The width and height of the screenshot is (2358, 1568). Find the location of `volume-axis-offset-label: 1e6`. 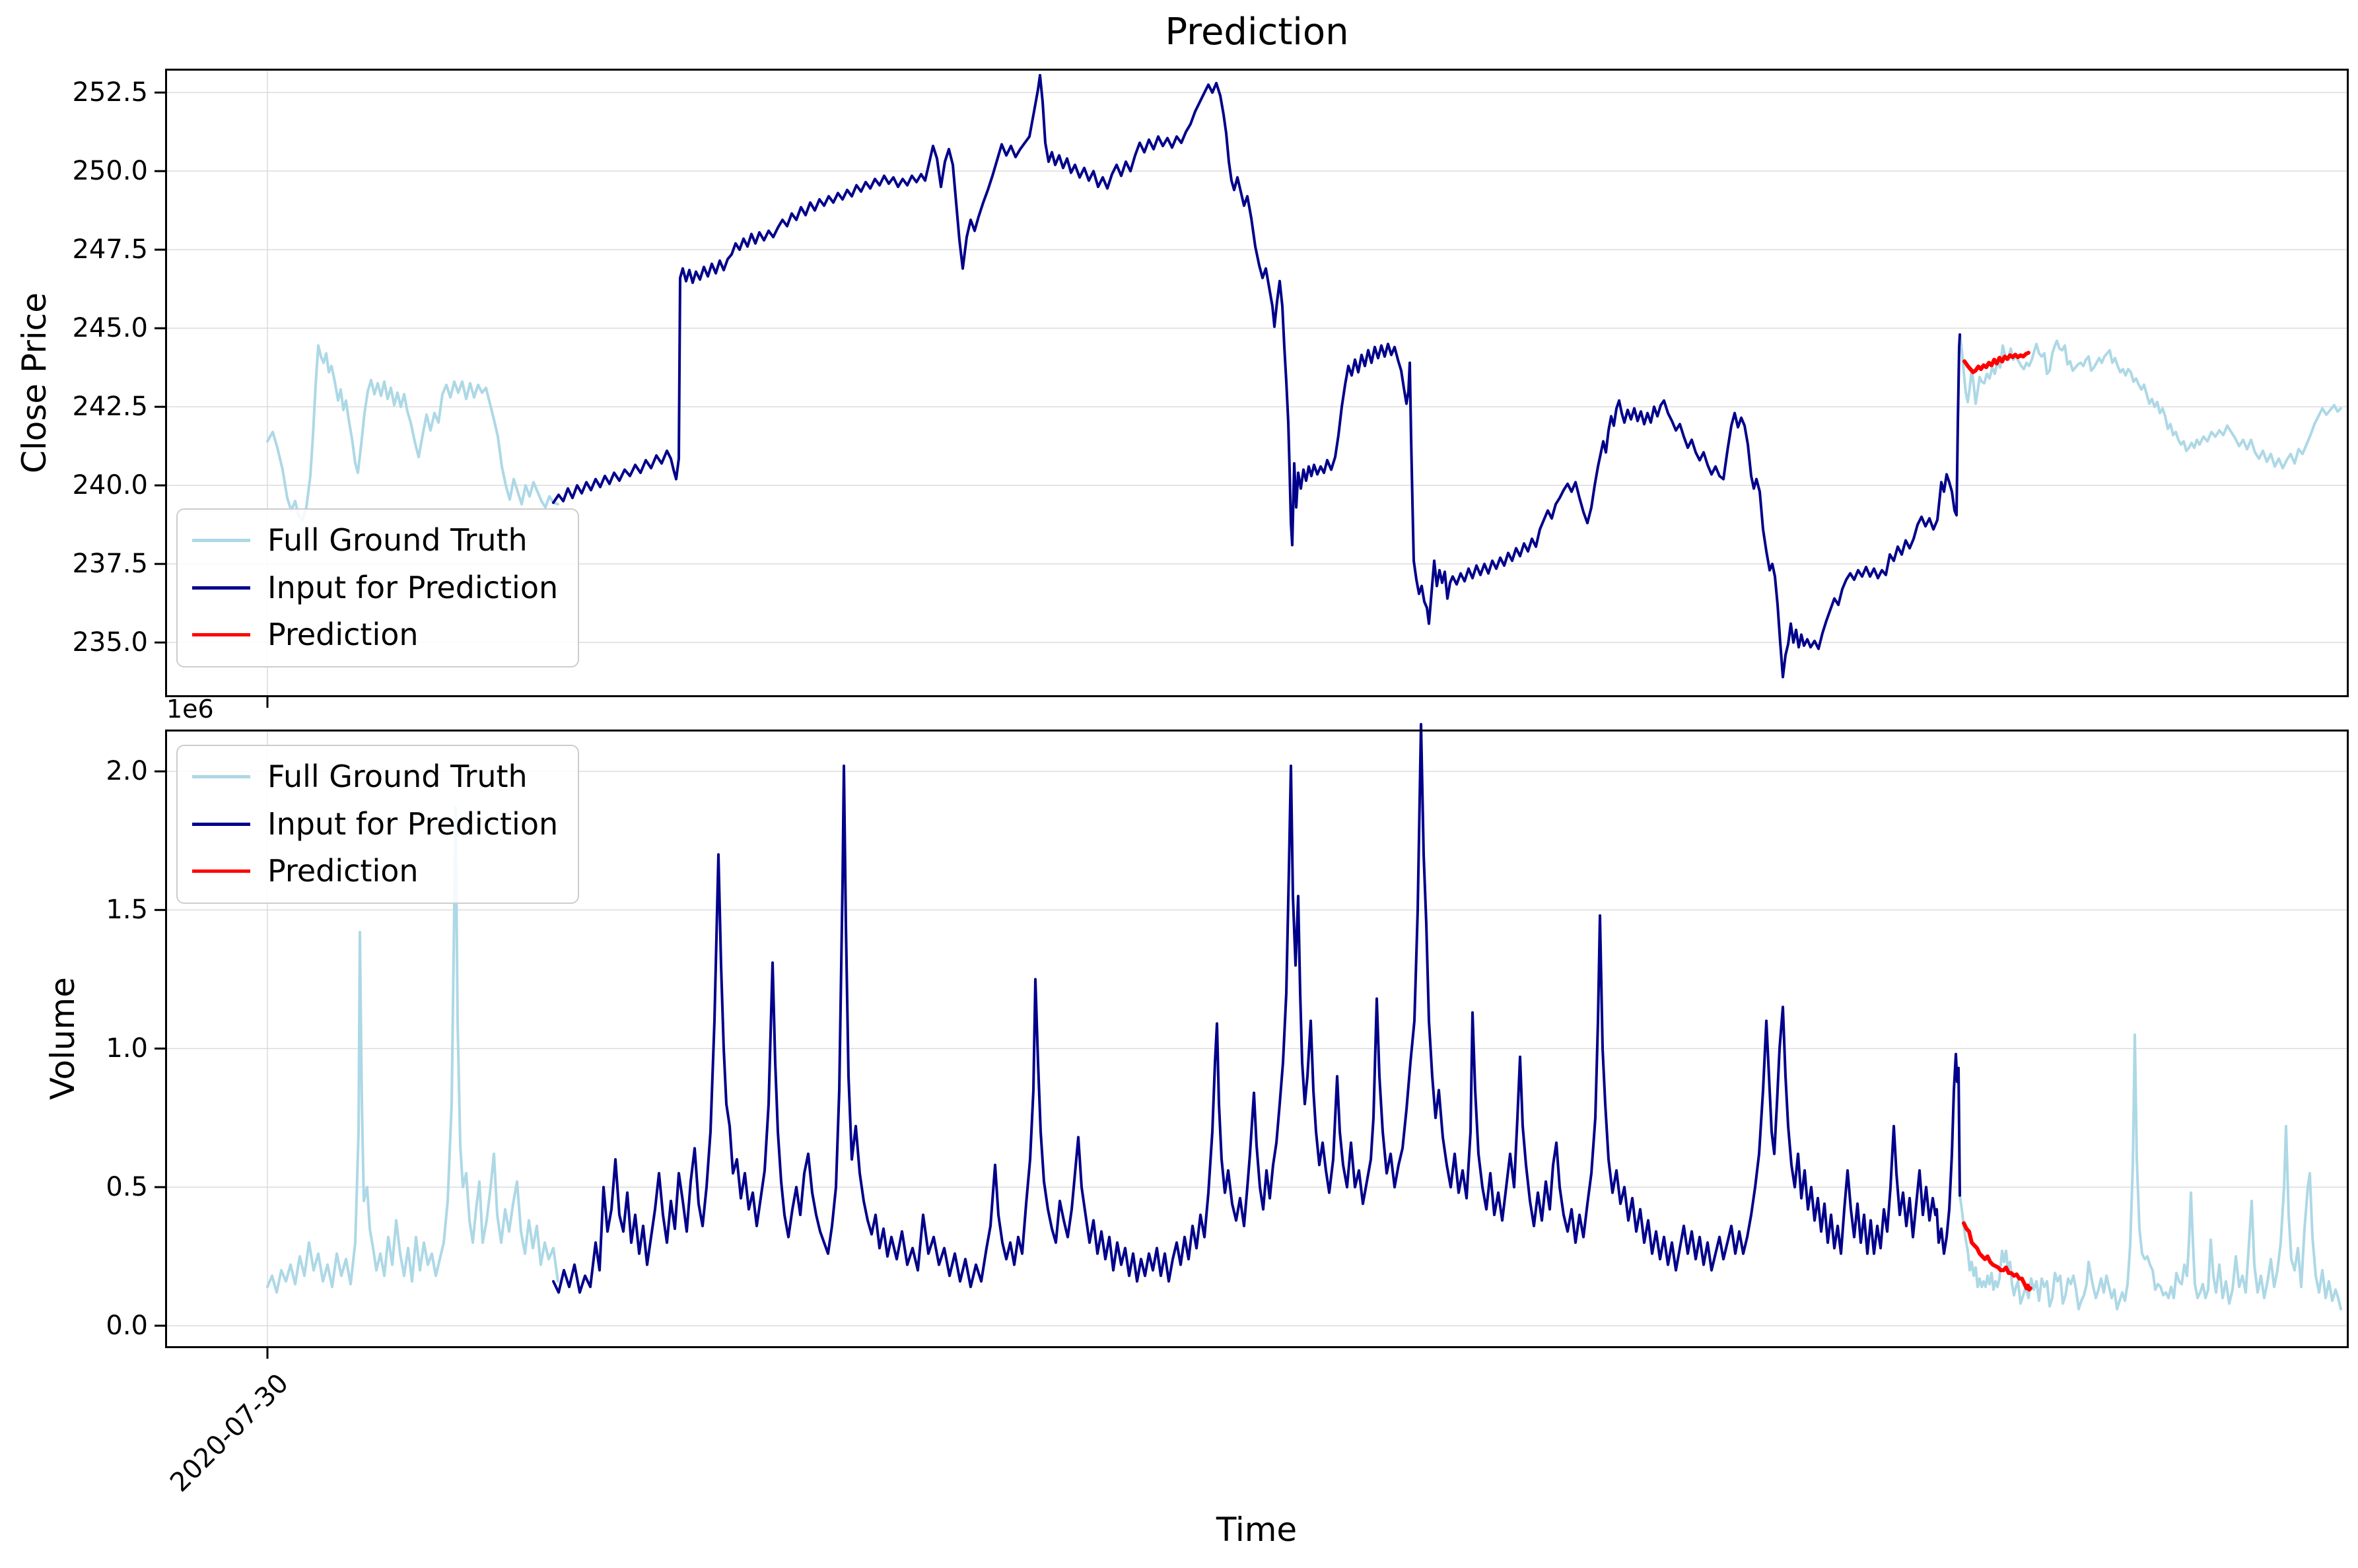

volume-axis-offset-label: 1e6 is located at coordinates (190, 709).